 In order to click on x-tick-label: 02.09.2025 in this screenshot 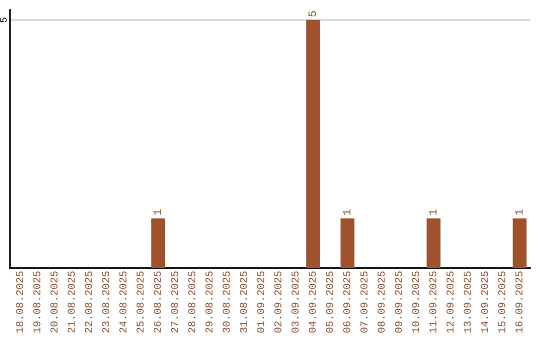, I will do `click(278, 302)`.